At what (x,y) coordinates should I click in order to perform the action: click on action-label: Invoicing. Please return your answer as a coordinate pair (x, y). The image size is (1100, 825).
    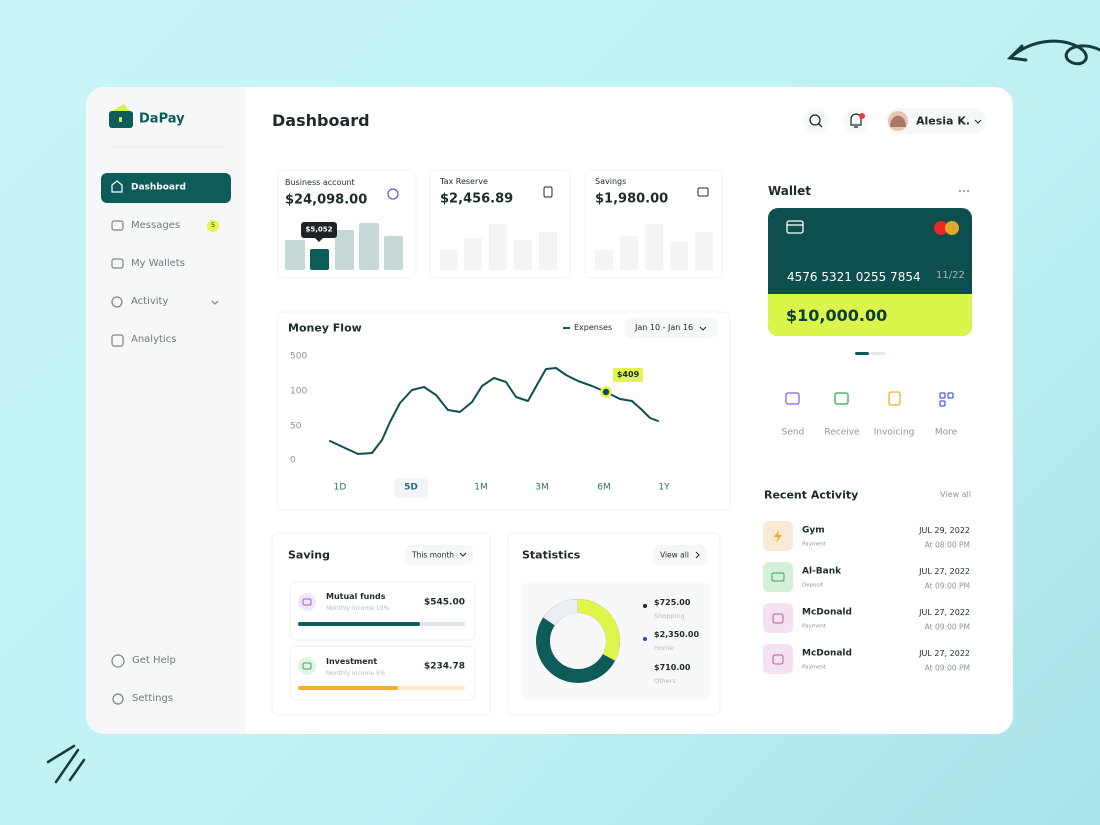
    Looking at the image, I should click on (894, 432).